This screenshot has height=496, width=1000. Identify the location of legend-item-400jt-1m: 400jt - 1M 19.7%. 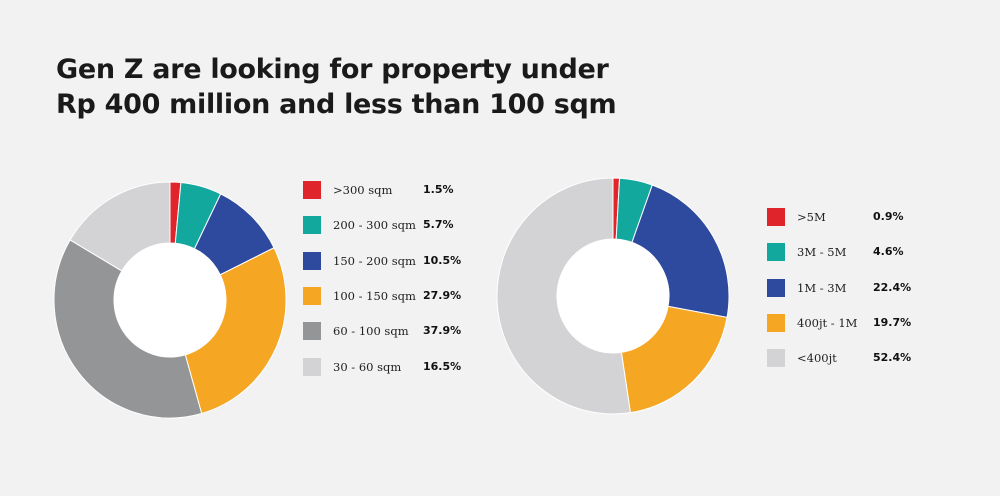
(847, 323).